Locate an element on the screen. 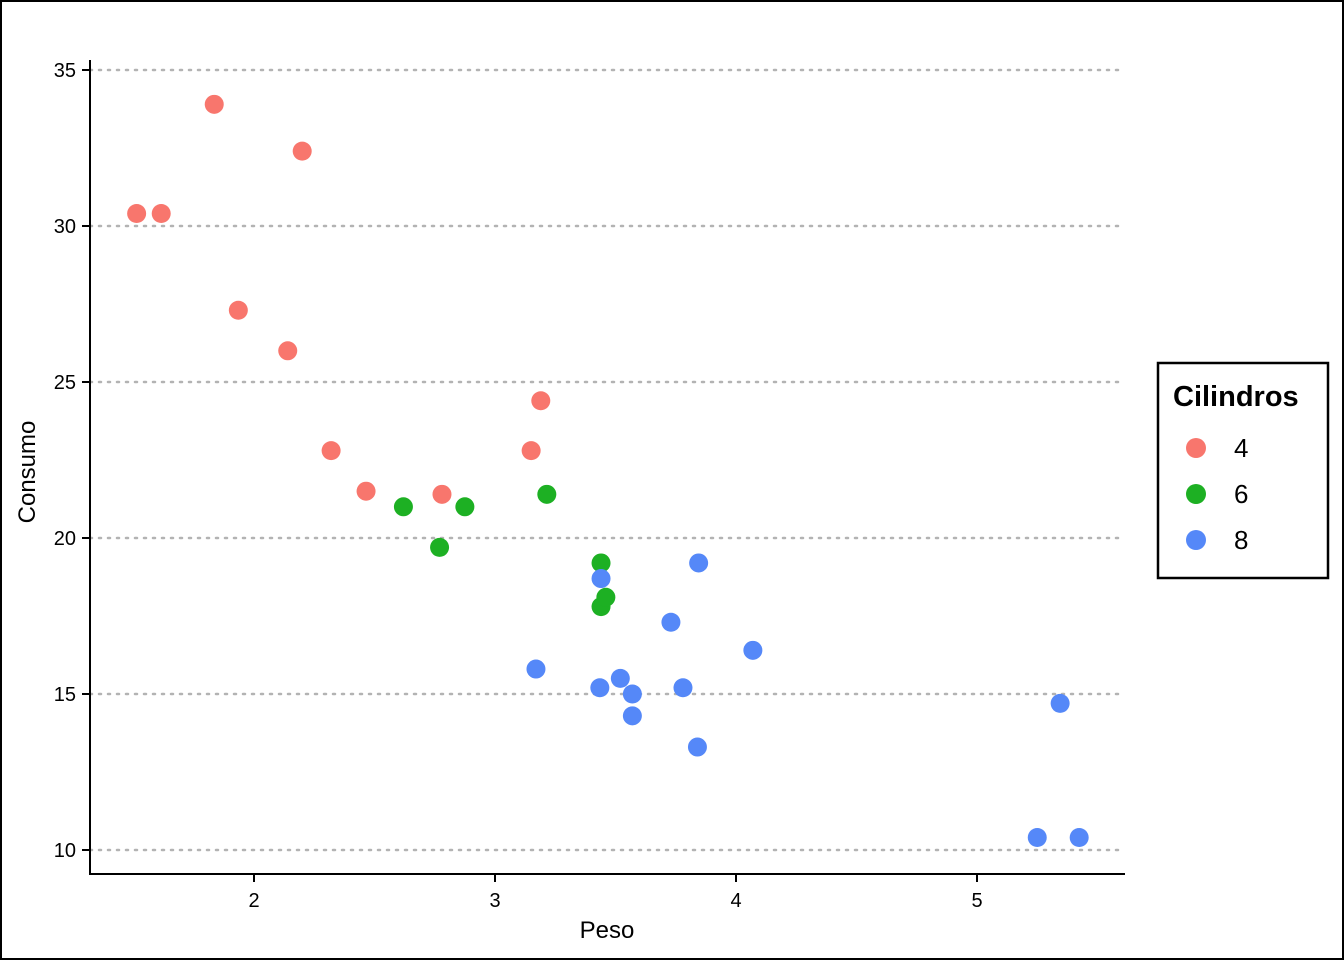 The image size is (1344, 960). y-tick-label: 35 is located at coordinates (65, 71).